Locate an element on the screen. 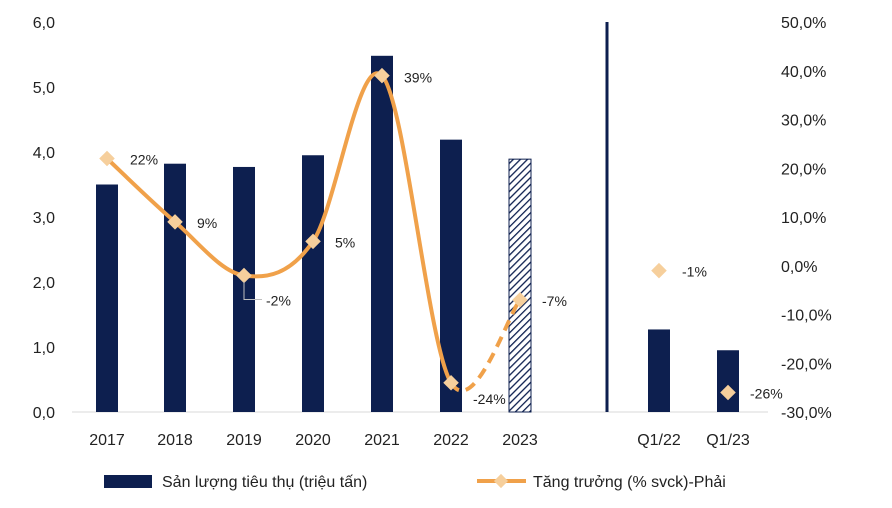  growth-data-label: -24% is located at coordinates (489, 399).